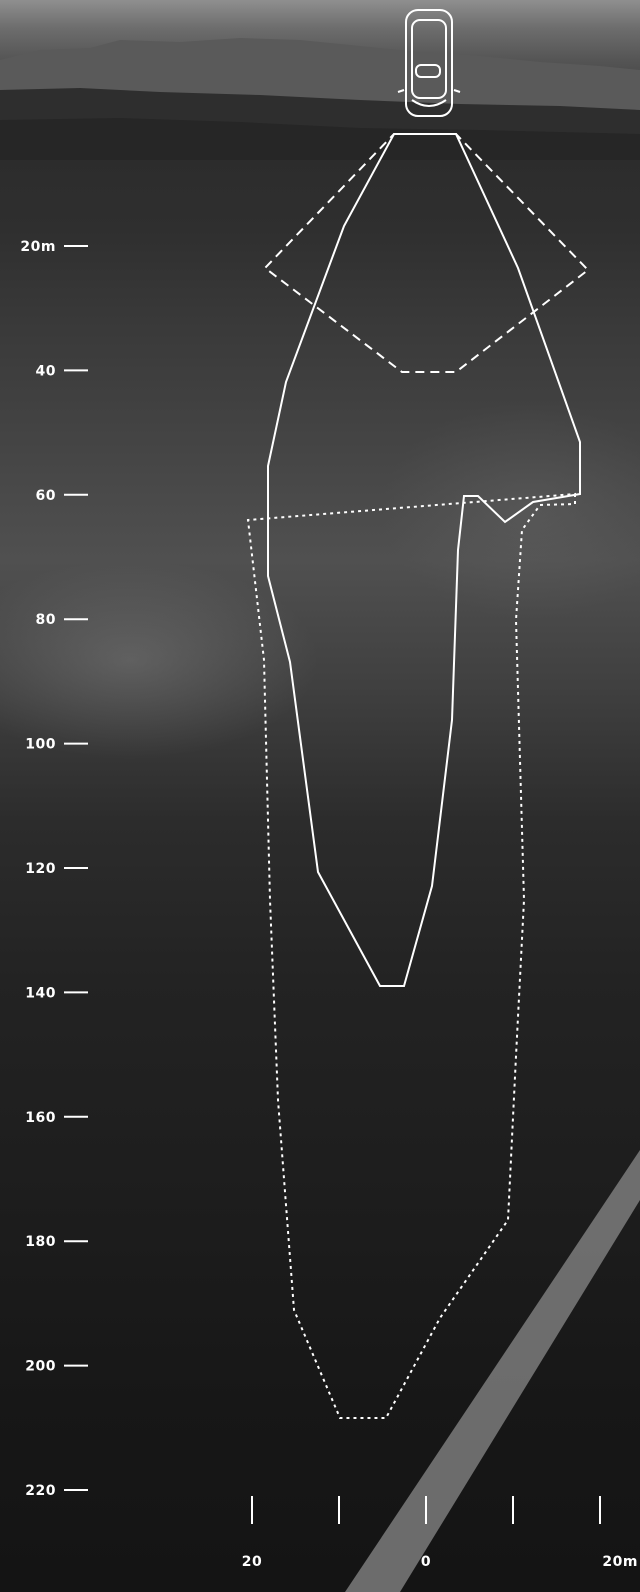 Image resolution: width=640 pixels, height=1592 pixels. I want to click on x-axis: 20 0 20m, so click(440, 1533).